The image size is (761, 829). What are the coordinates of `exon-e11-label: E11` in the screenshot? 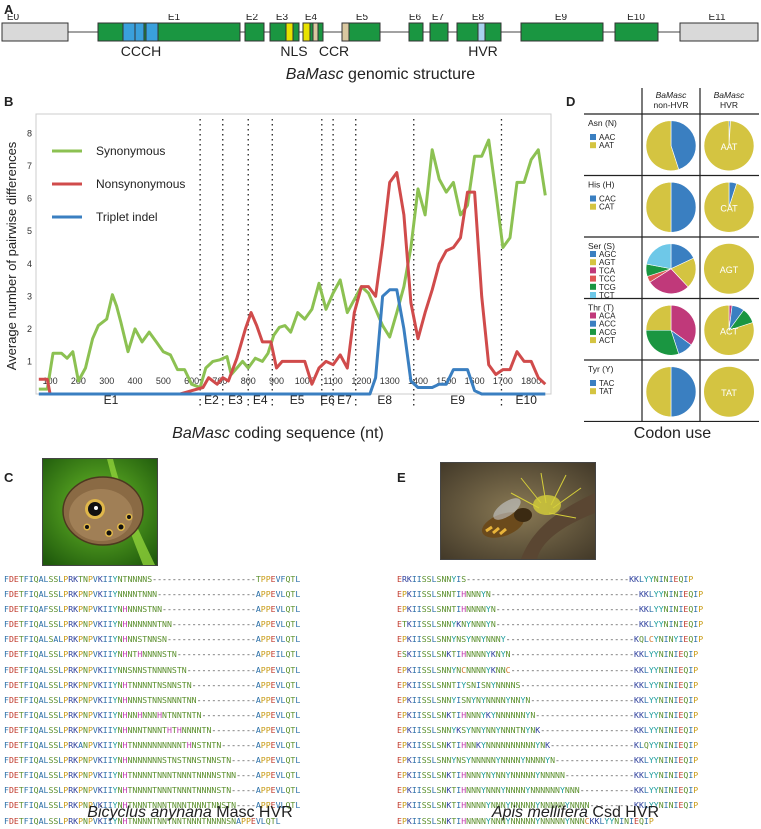 It's located at (716, 18).